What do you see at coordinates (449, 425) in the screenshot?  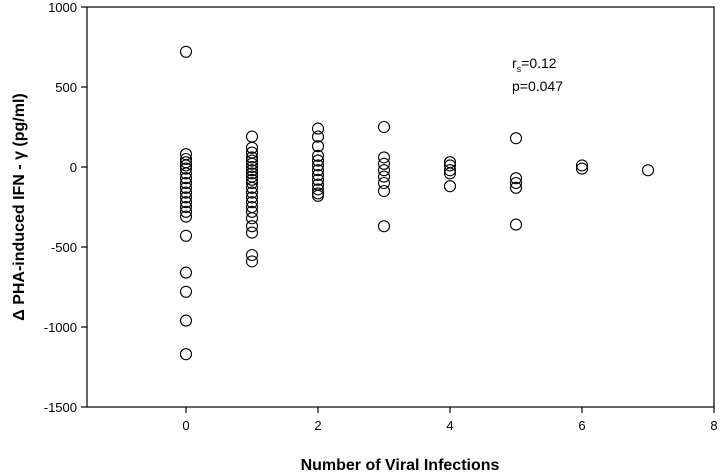 I see `x-tick-label: 4` at bounding box center [449, 425].